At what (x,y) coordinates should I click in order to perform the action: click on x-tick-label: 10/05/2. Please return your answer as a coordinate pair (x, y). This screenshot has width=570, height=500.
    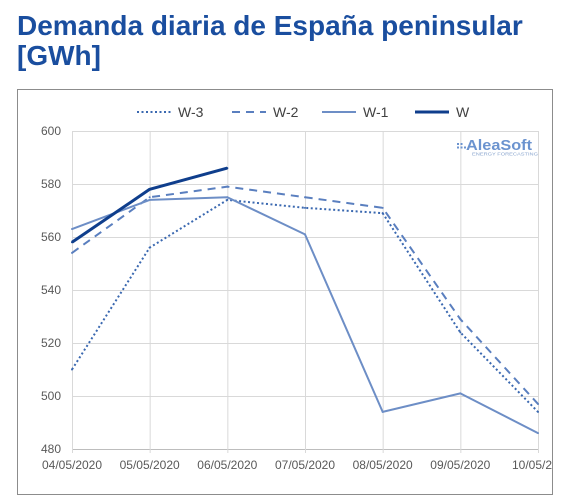
    Looking at the image, I should click on (532, 465).